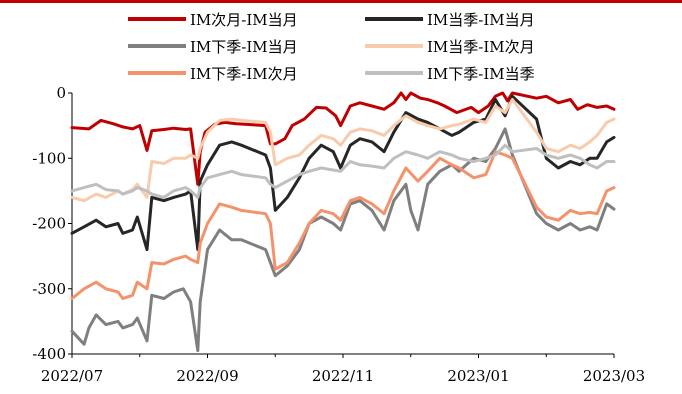 The image size is (682, 394). Describe the element at coordinates (61, 93) in the screenshot. I see `y-tick-label: 0` at that location.